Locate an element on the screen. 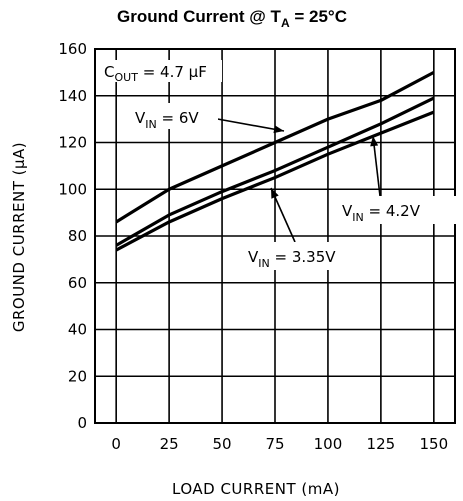 Image resolution: width=463 pixels, height=501 pixels. arrow-3v35-head is located at coordinates (275, 193).